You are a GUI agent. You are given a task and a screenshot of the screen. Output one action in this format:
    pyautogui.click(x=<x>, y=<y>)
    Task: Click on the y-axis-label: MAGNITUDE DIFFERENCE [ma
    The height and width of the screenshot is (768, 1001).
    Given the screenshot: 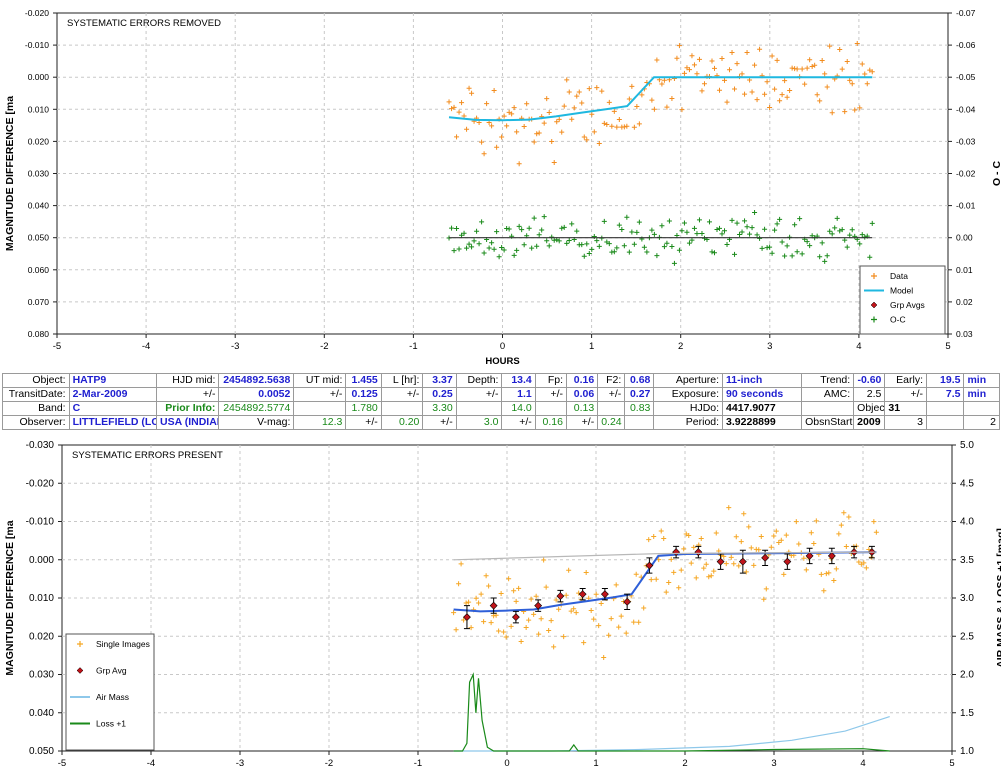 What is the action you would take?
    pyautogui.click(x=10, y=173)
    